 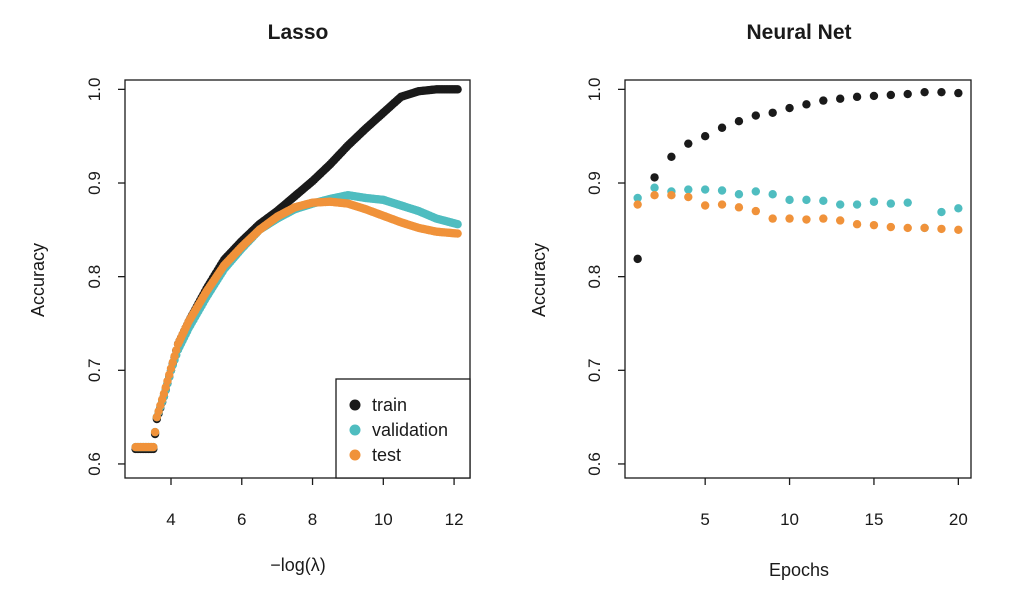 What do you see at coordinates (383, 519) in the screenshot?
I see `lasso-x-tick-label: 10` at bounding box center [383, 519].